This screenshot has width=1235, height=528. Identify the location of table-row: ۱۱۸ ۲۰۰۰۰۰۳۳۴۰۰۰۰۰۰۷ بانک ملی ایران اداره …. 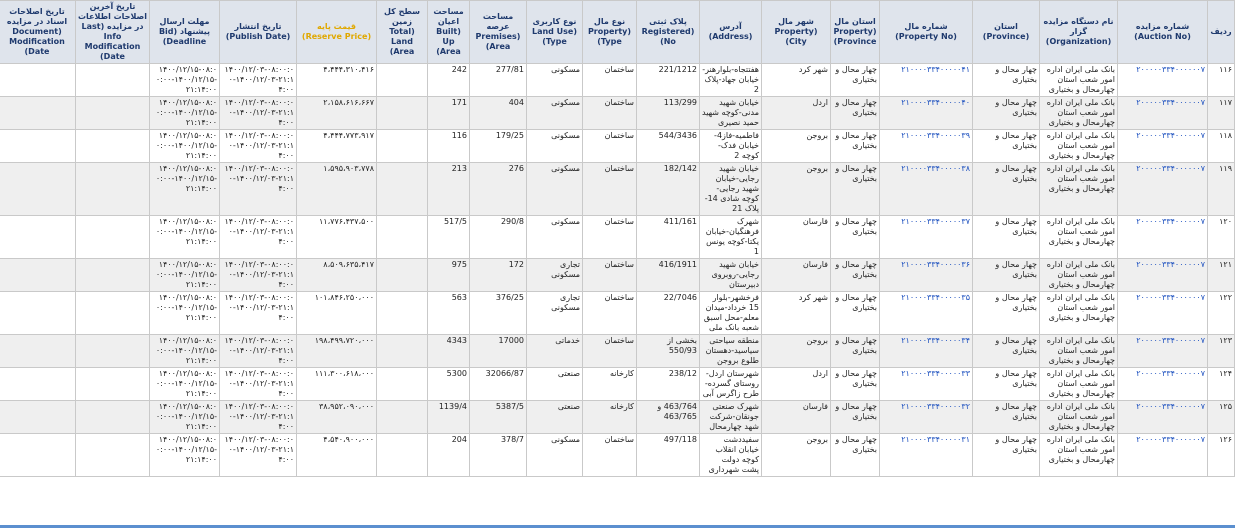
(617, 146).